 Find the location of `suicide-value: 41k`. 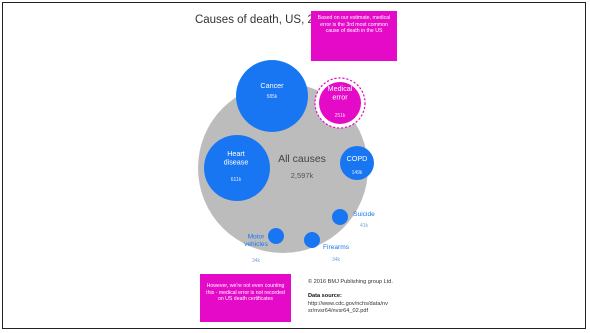

suicide-value: 41k is located at coordinates (364, 226).